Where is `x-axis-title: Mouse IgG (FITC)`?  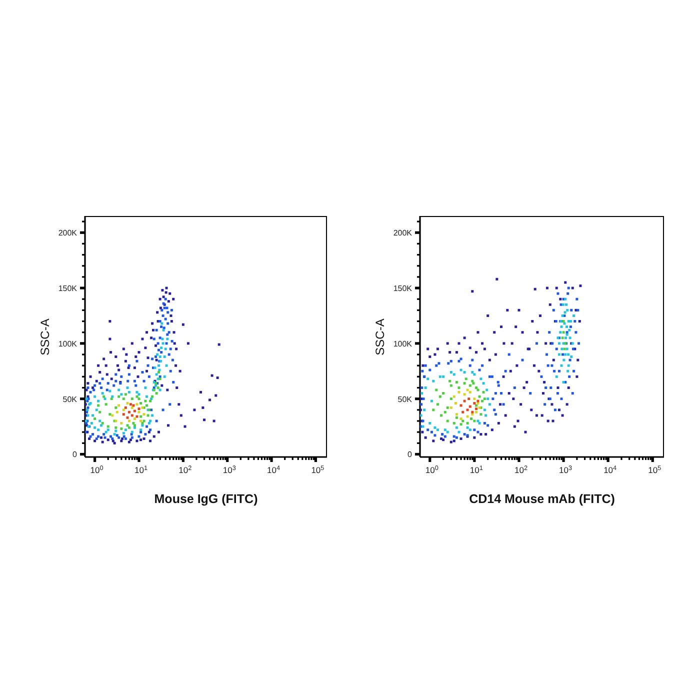
x-axis-title: Mouse IgG (FITC) is located at coordinates (206, 499).